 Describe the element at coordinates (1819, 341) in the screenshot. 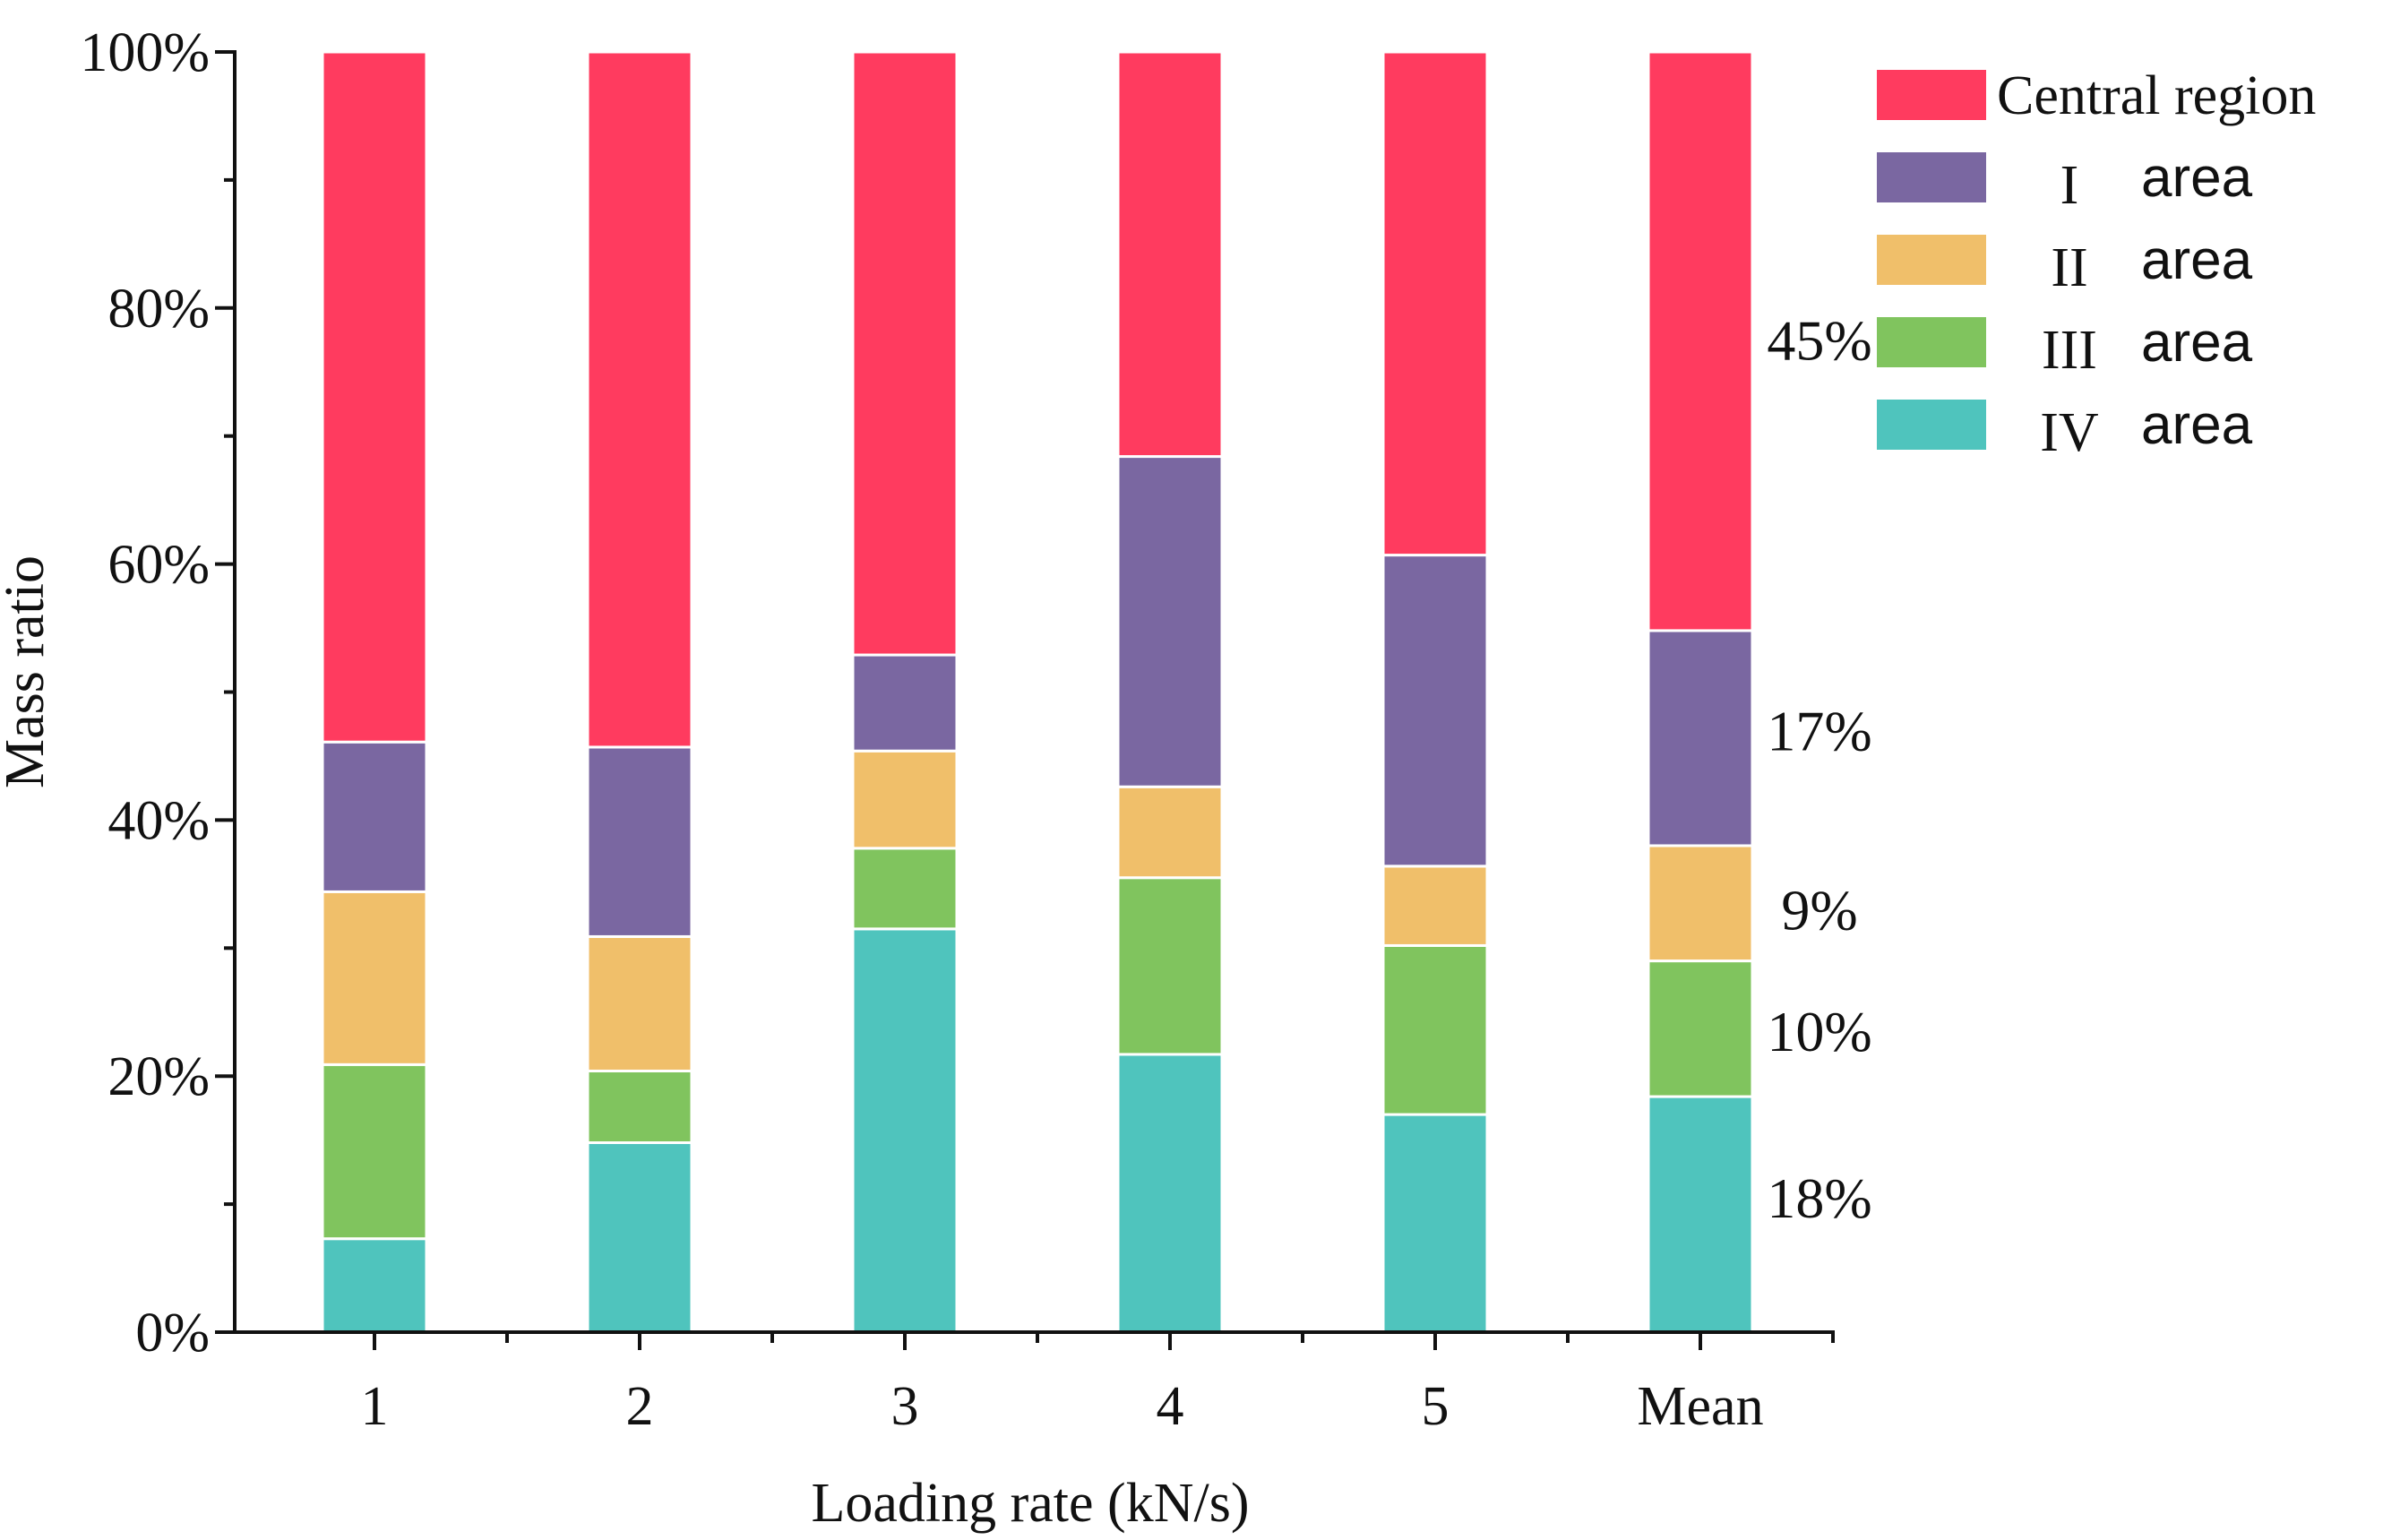

I see `data-label-mean: 45%` at that location.